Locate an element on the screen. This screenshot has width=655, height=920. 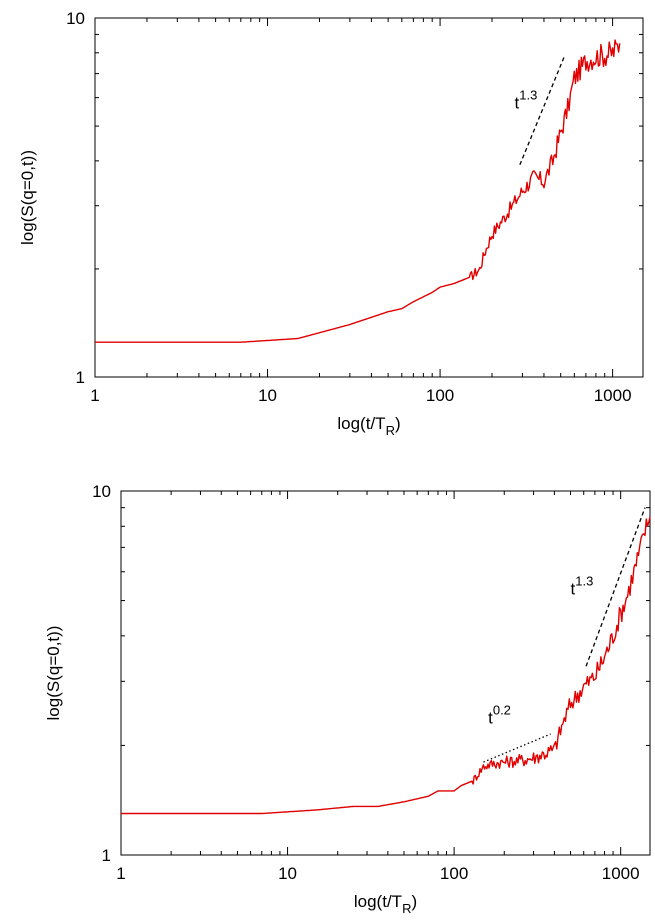
power-law-label: t0.2 is located at coordinates (499, 714).